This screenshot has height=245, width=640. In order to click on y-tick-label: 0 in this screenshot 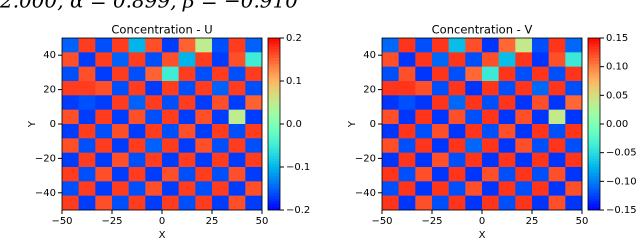, I will do `click(53, 124)`.